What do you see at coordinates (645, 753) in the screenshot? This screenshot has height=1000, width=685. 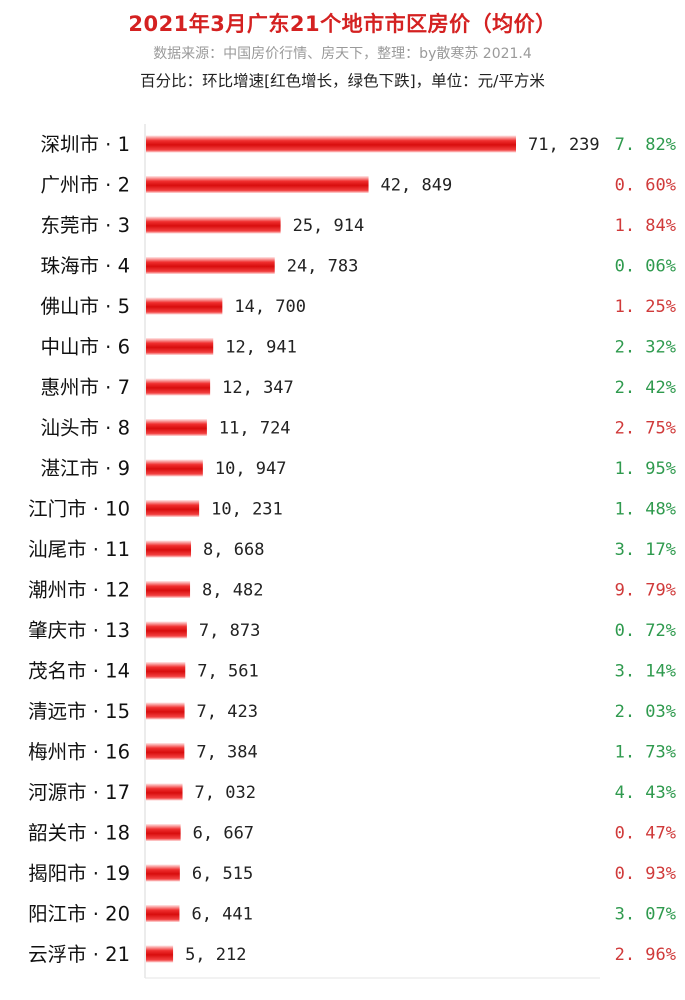 I see `change-label: 1. 73%` at bounding box center [645, 753].